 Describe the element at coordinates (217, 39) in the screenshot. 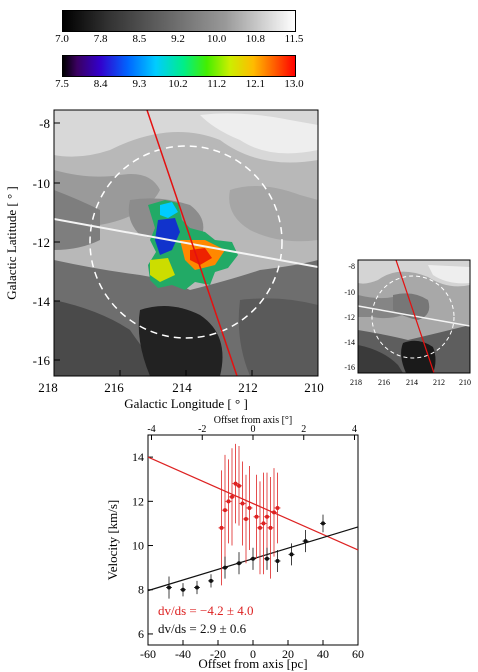

I see `gray-tick: 10.0` at that location.